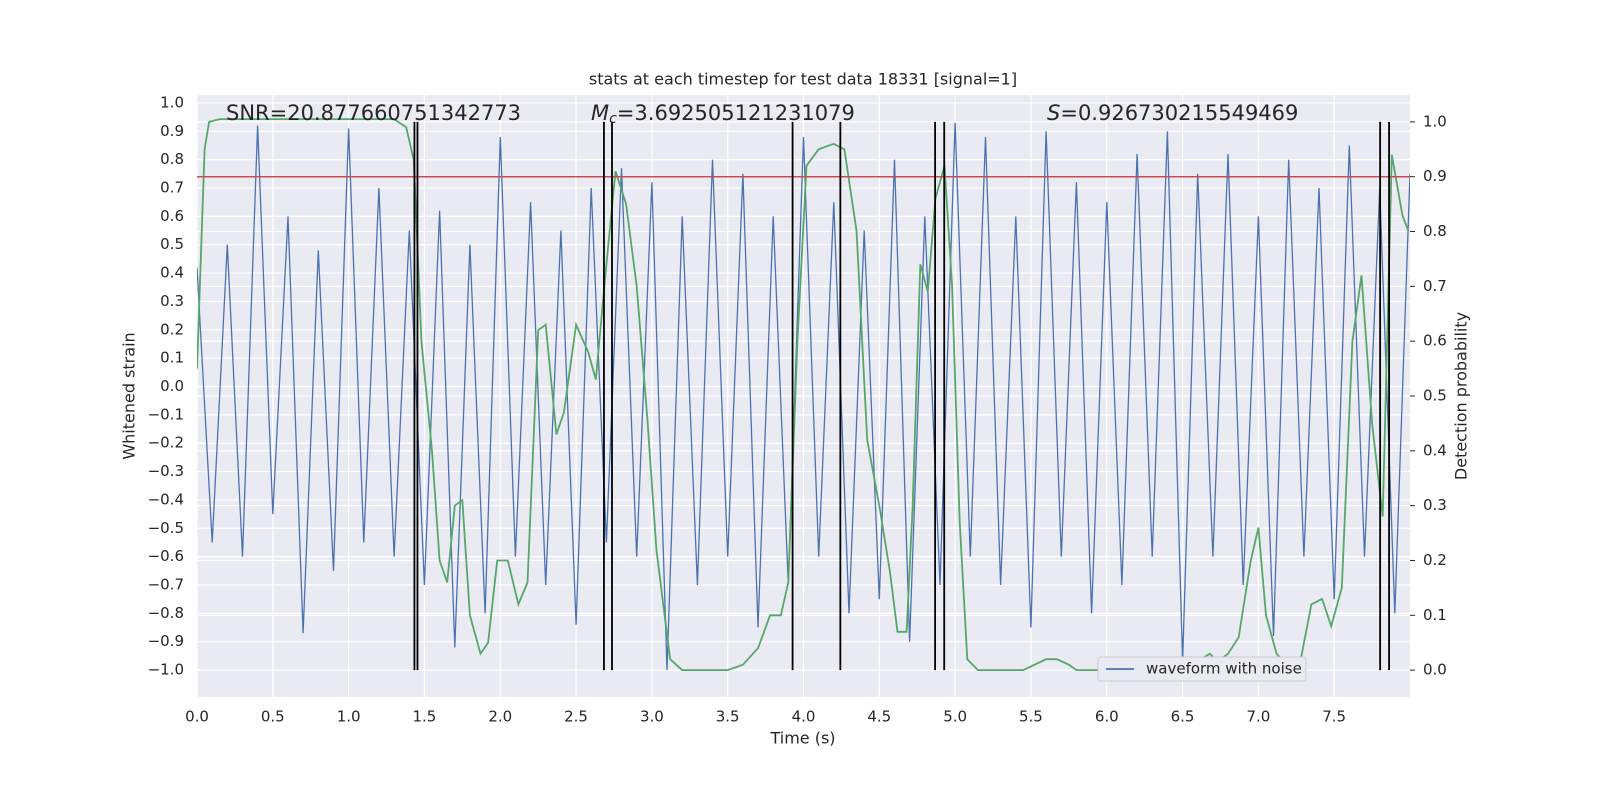 This screenshot has width=1600, height=800. Describe the element at coordinates (1435, 615) in the screenshot. I see `y2-tick-label: 0.1` at that location.